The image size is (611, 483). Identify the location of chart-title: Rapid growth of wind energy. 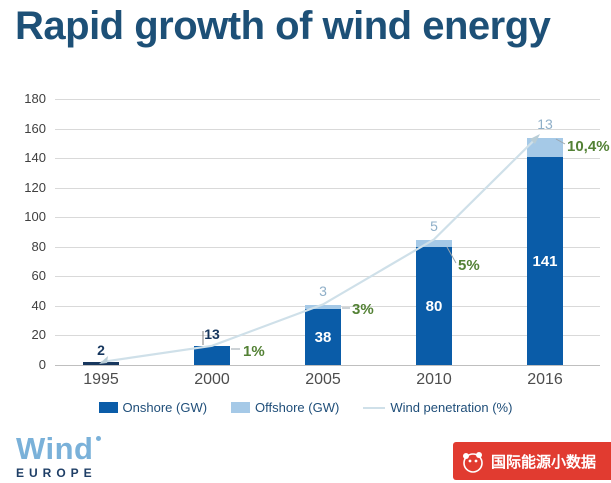
(283, 26).